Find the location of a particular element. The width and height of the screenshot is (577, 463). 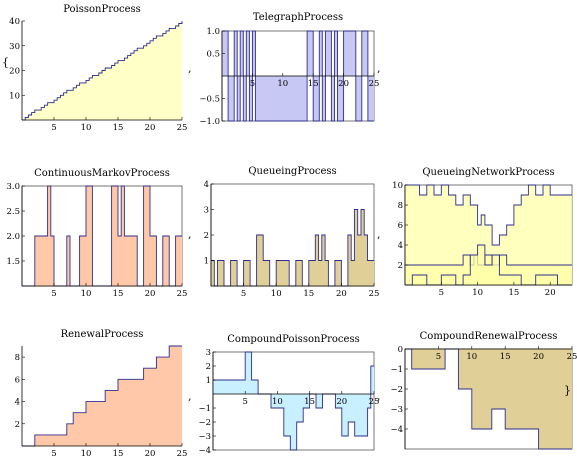

compound-renewal-process-ytick-label: −1 is located at coordinates (396, 370).